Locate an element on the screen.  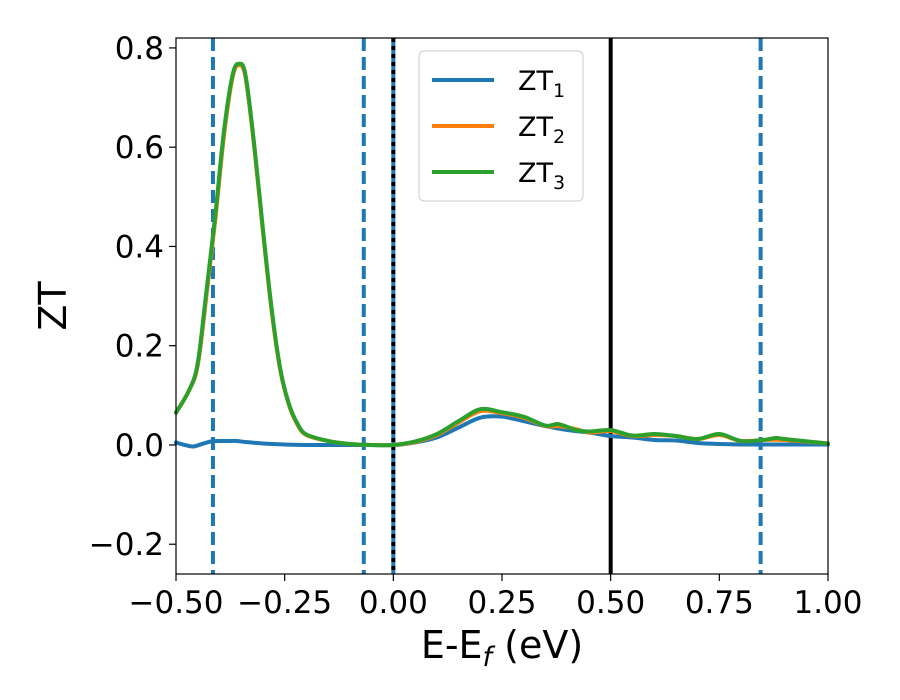
x-tick-label: 0.75 is located at coordinates (719, 603).